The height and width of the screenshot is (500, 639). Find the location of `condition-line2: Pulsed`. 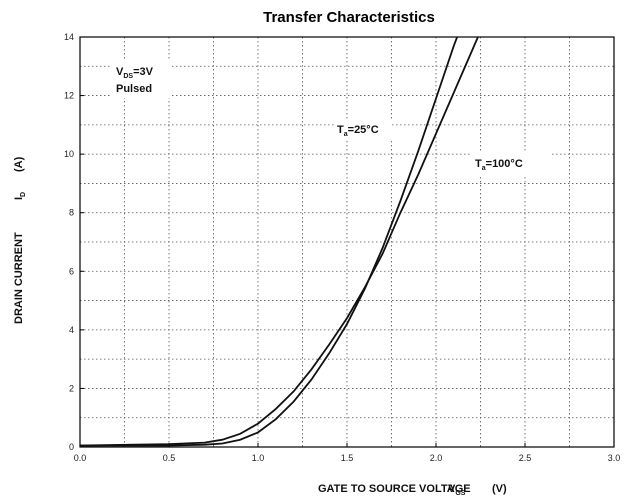

condition-line2: Pulsed is located at coordinates (134, 89).